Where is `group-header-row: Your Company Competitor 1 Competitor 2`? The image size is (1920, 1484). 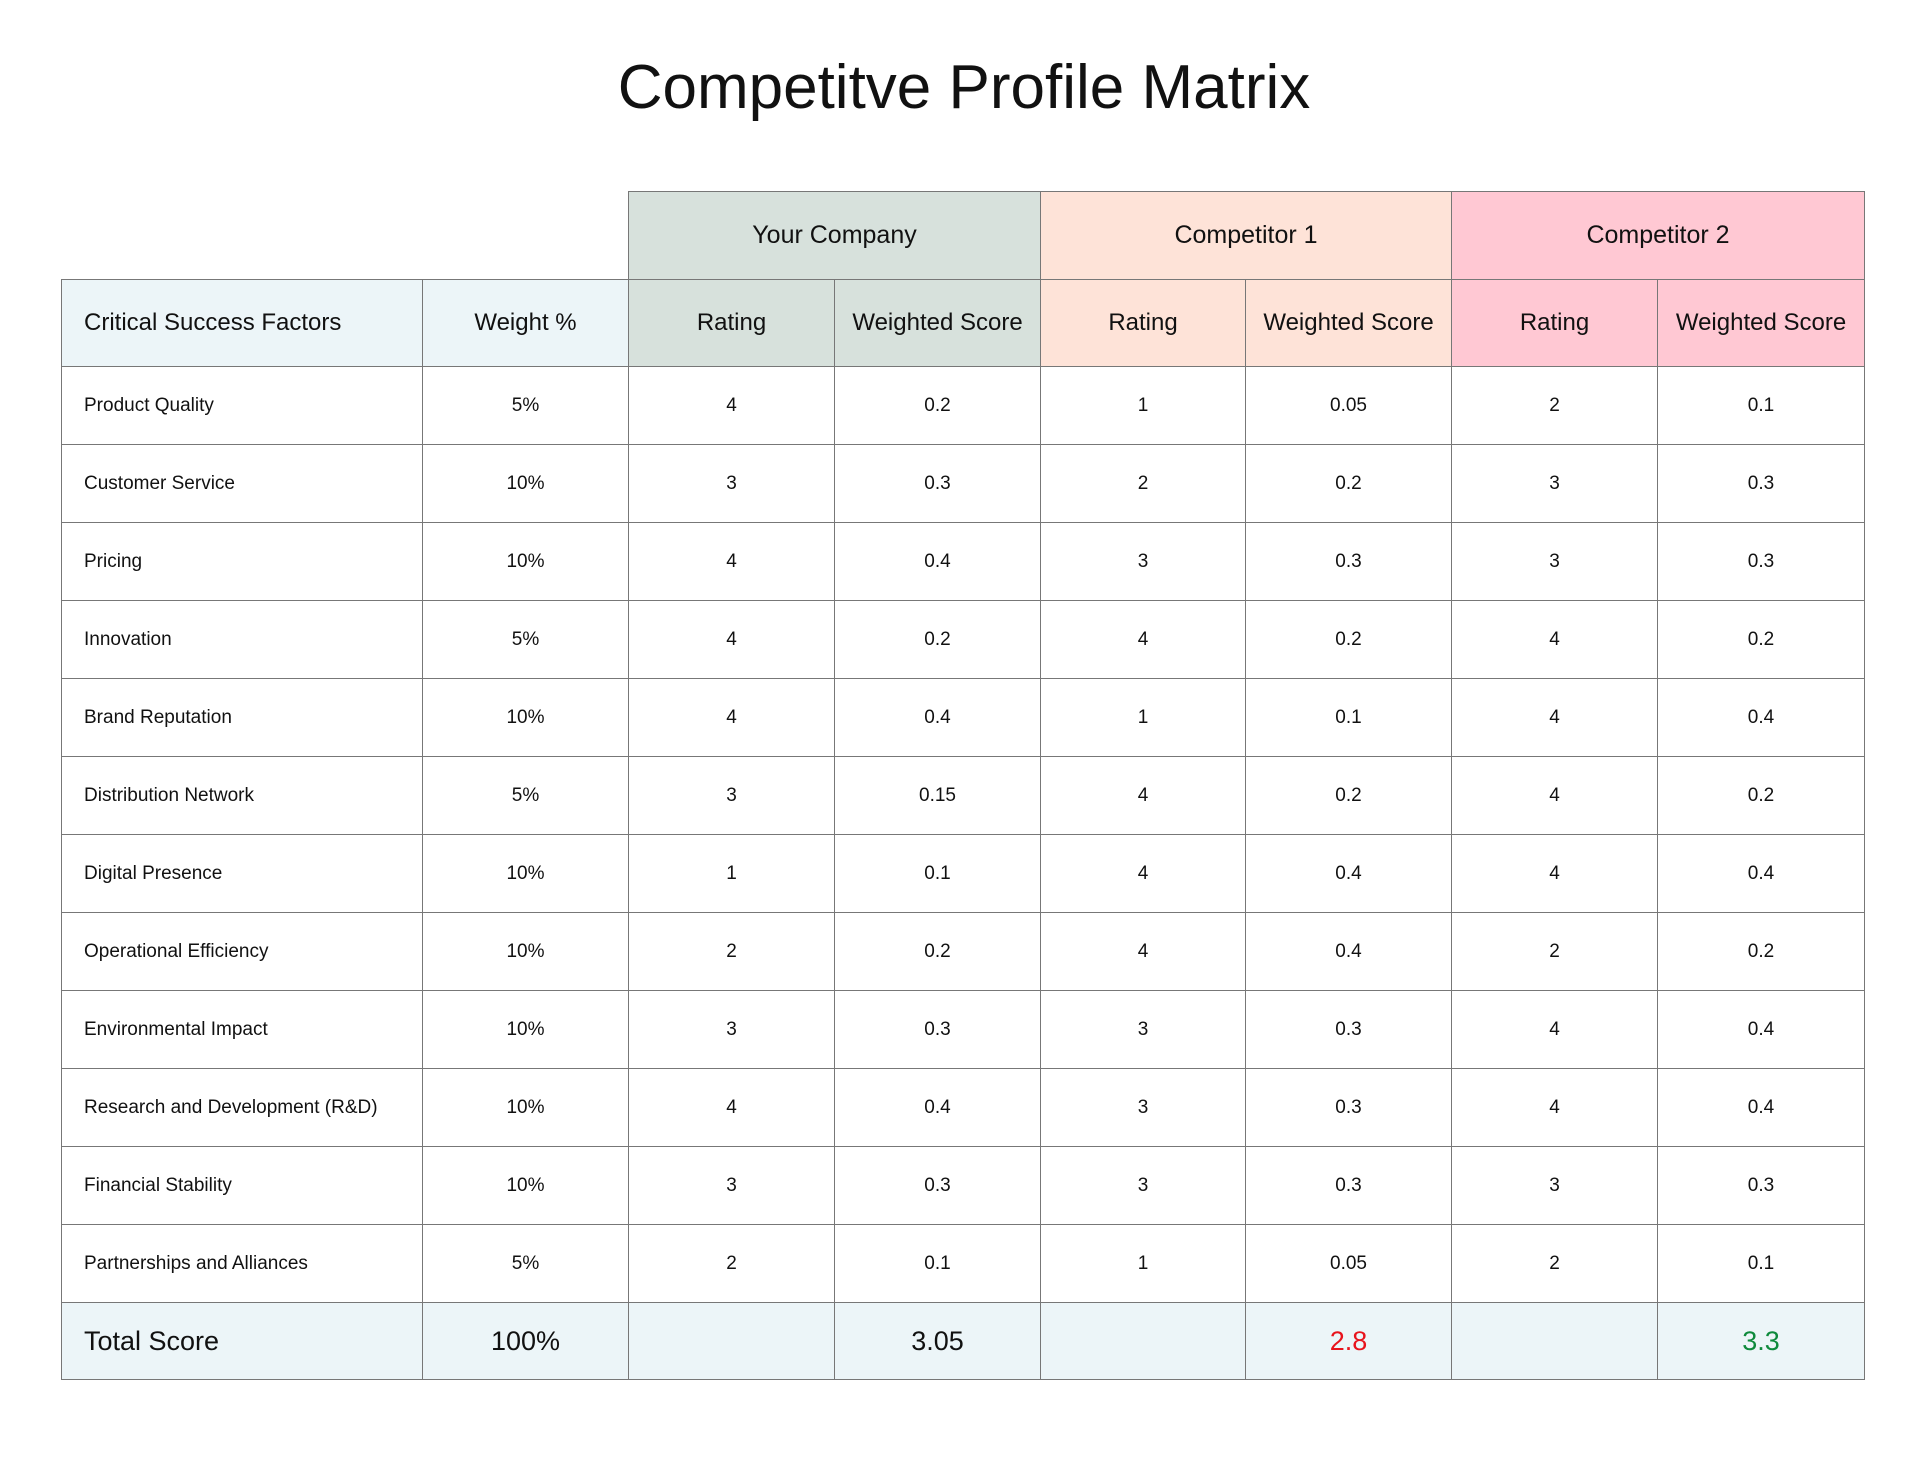
group-header-row: Your Company Competitor 1 Competitor 2 is located at coordinates (963, 235).